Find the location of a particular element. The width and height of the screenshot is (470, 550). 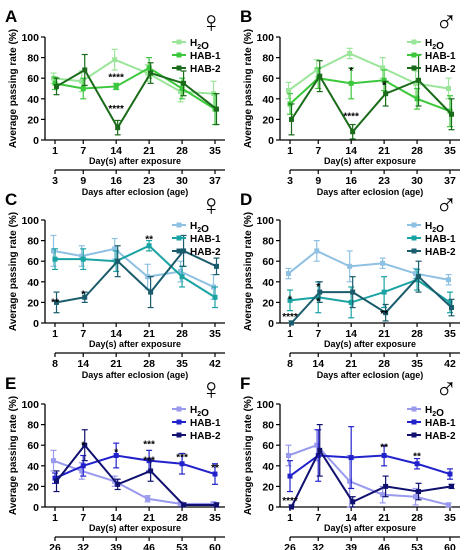

x-tick-label: 14 is located at coordinates (116, 334).